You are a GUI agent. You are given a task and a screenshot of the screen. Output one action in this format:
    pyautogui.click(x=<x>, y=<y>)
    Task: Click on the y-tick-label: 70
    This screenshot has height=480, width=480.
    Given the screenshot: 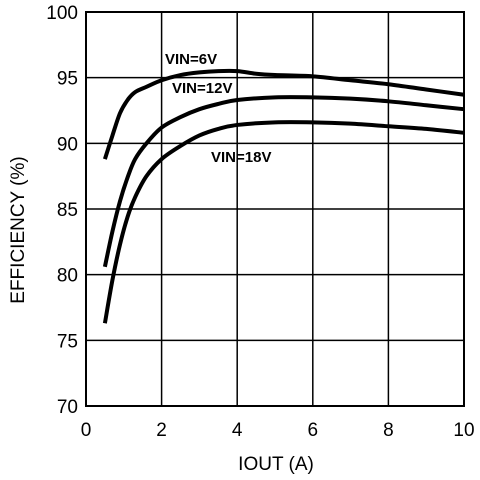 What is the action you would take?
    pyautogui.click(x=67, y=407)
    